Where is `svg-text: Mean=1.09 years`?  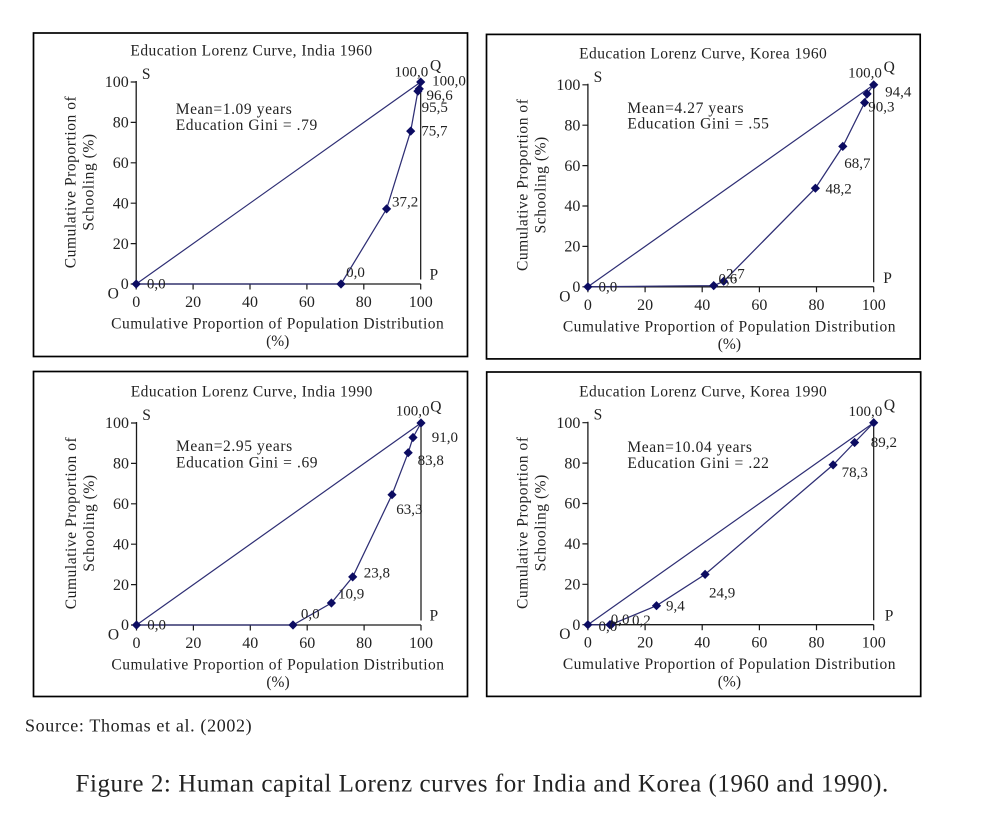 svg-text: Mean=1.09 years is located at coordinates (234, 109).